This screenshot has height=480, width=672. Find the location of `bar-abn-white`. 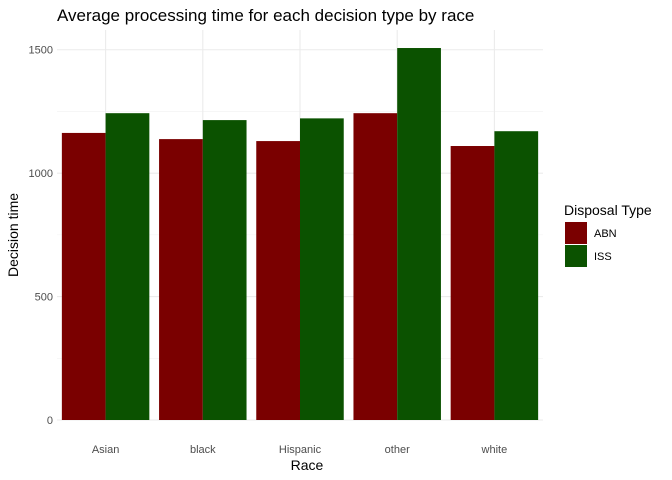

bar-abn-white is located at coordinates (472, 283).